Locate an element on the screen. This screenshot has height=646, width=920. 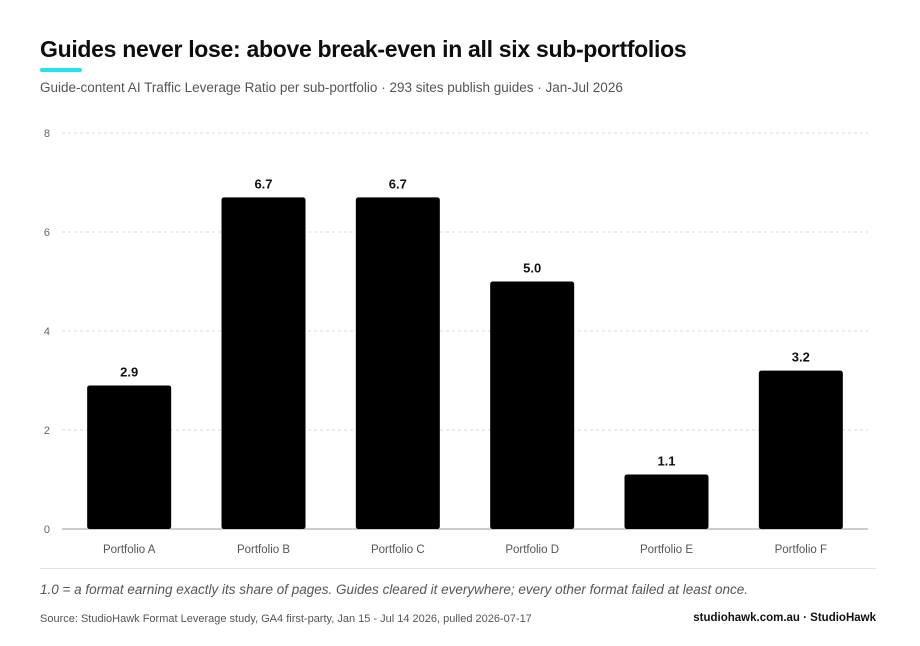
bar-value-label: 3.2 is located at coordinates (801, 357).